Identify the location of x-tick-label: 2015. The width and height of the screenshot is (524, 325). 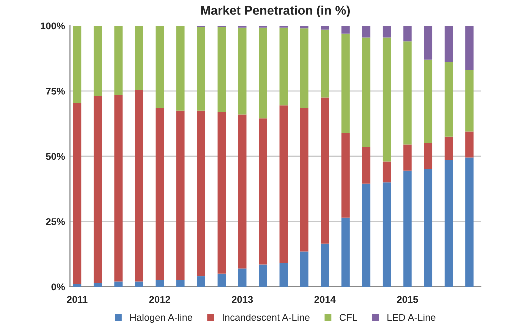
(407, 300).